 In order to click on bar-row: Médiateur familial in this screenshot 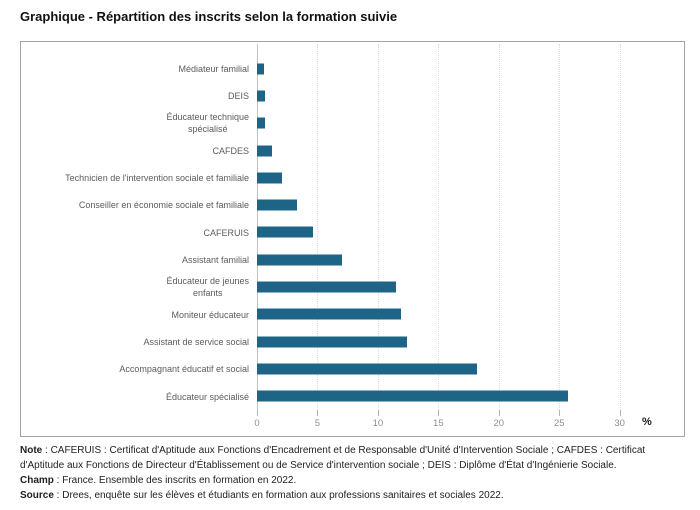, I will do `click(352, 68)`.